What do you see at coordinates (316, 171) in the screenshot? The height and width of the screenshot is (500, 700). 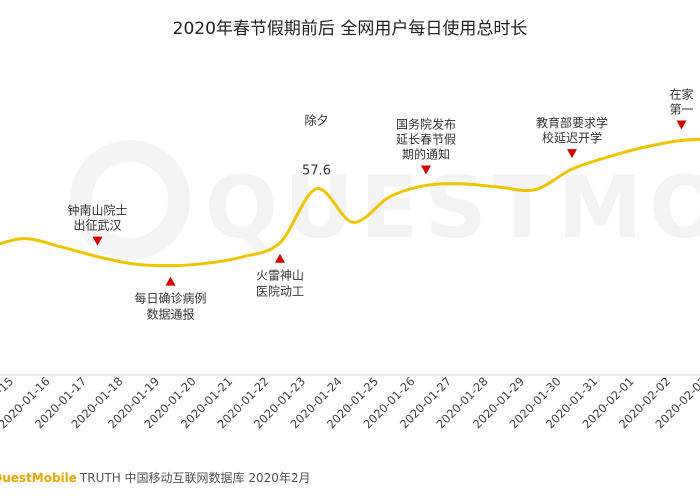 I see `data-label-peak: 57.6` at bounding box center [316, 171].